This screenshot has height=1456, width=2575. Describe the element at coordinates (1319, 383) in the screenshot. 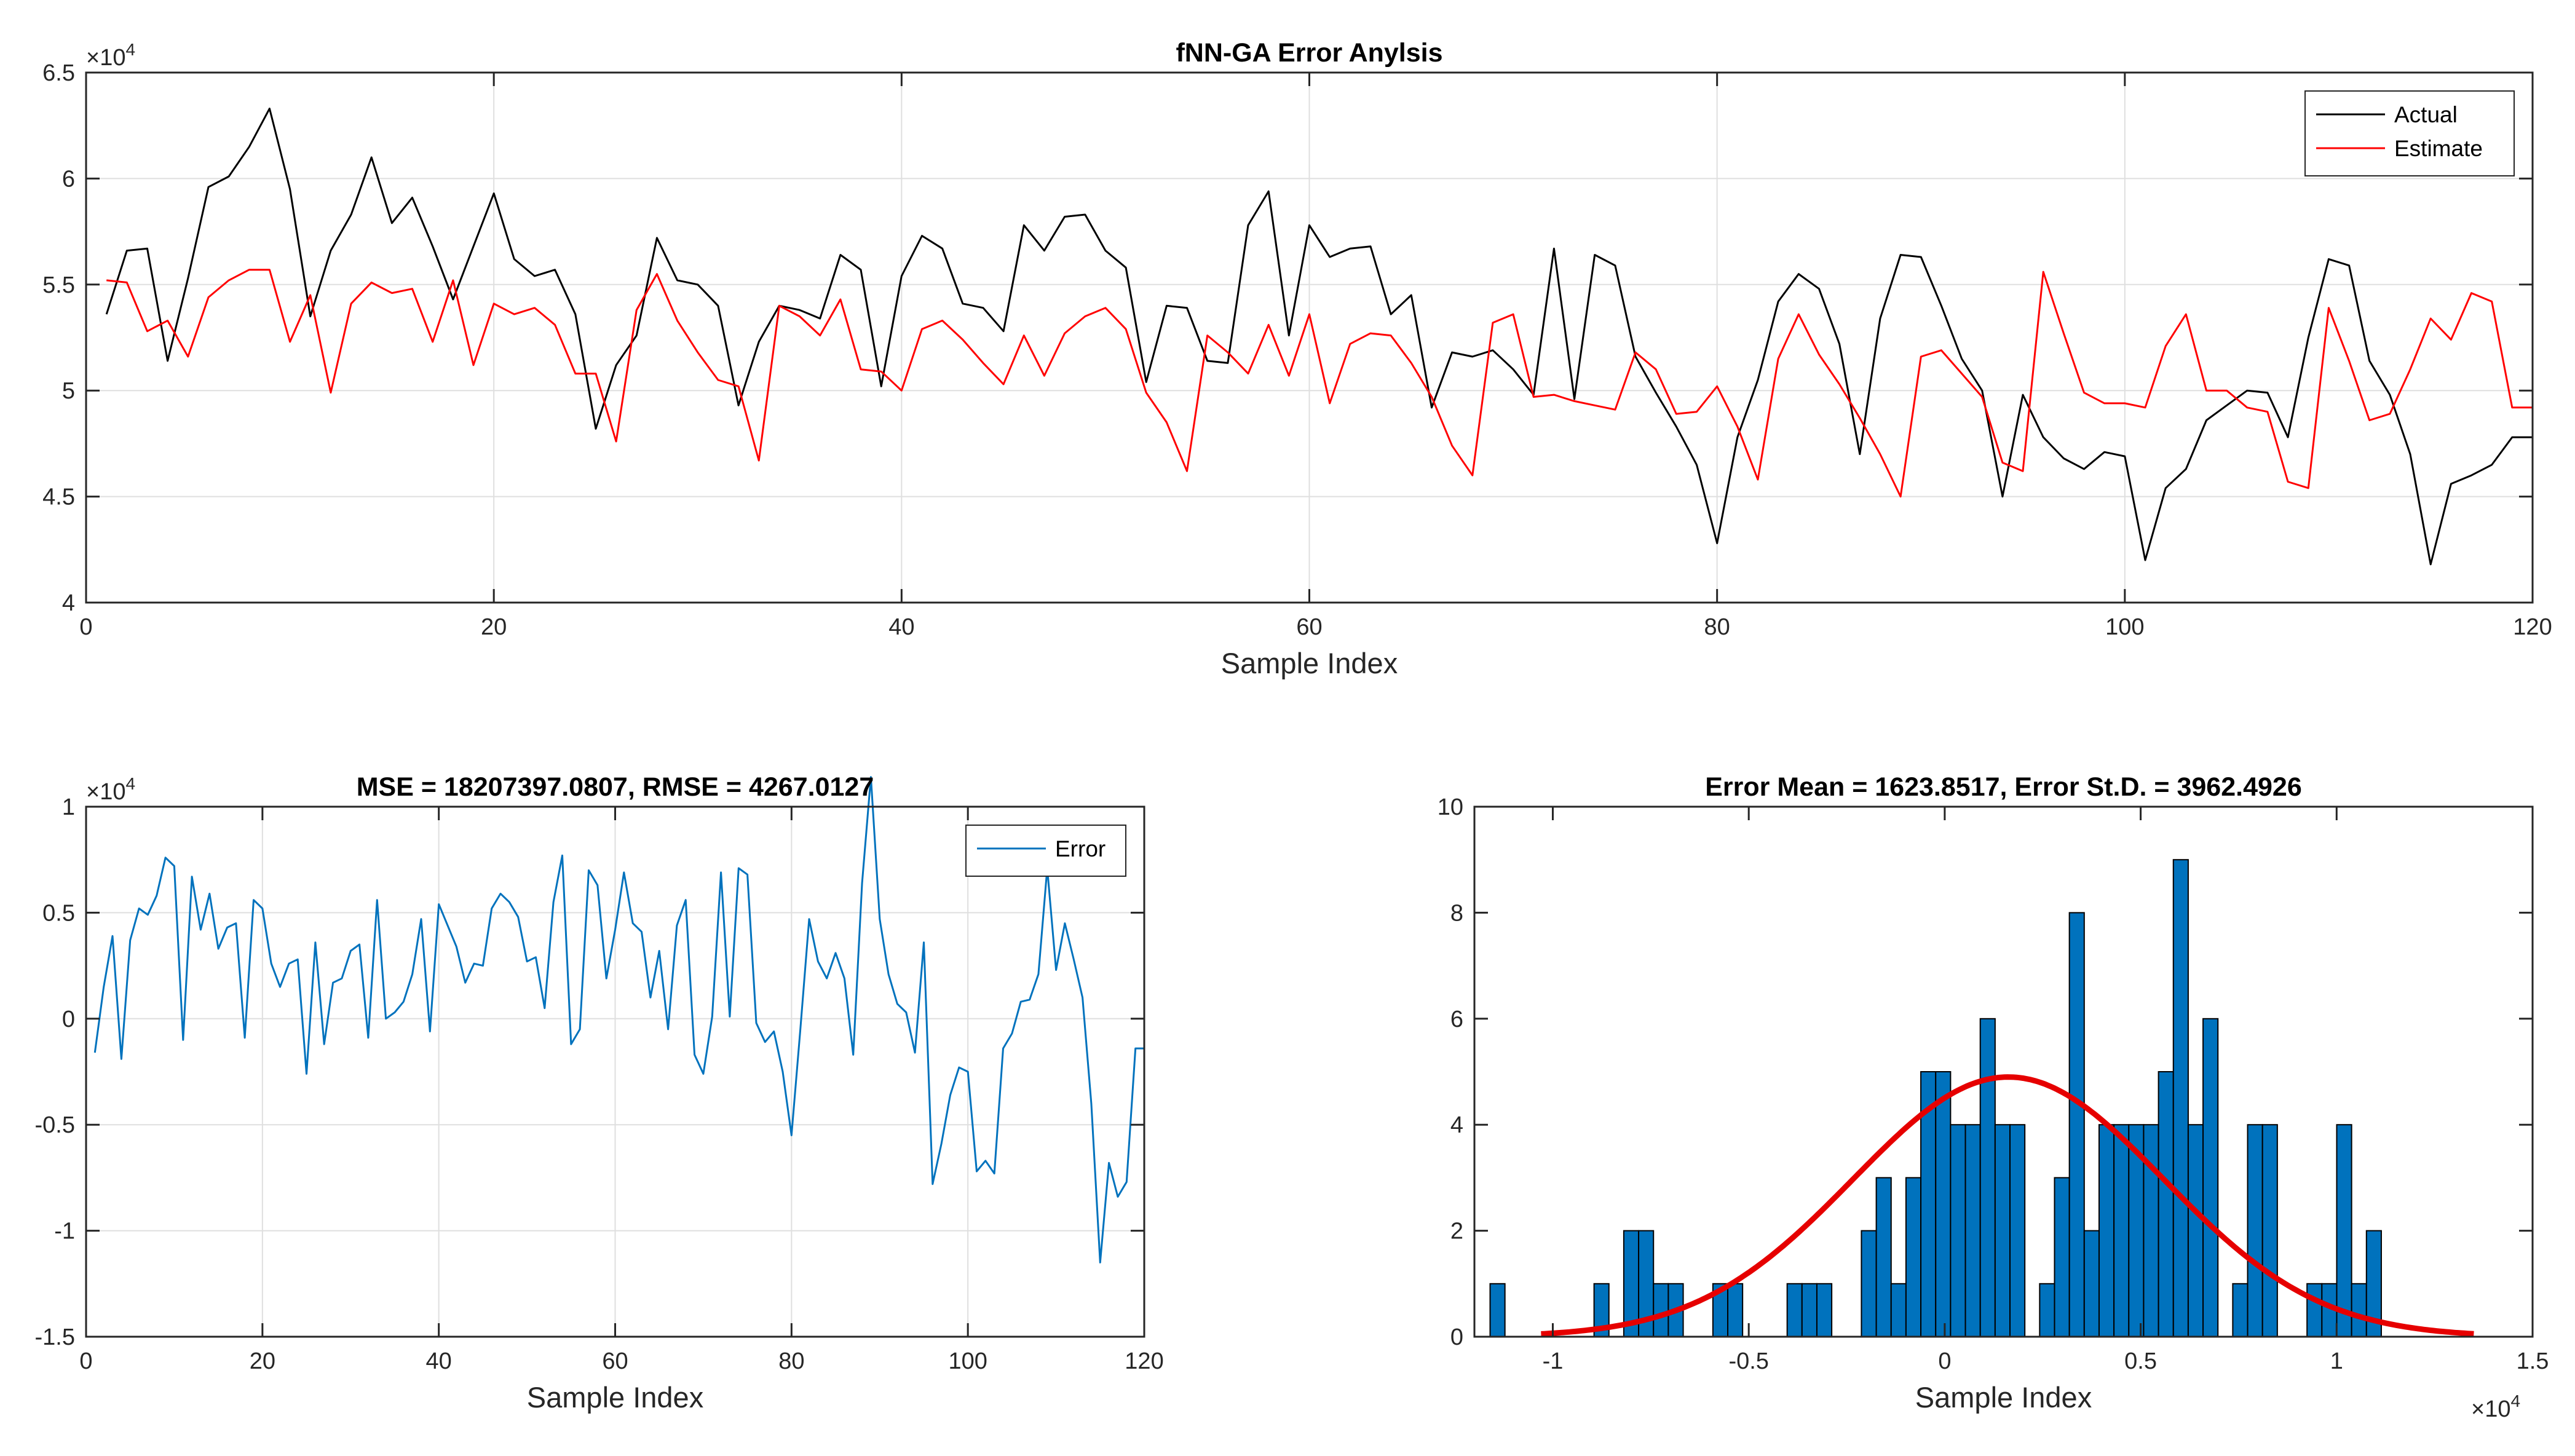

I see `series-line-estimate` at that location.